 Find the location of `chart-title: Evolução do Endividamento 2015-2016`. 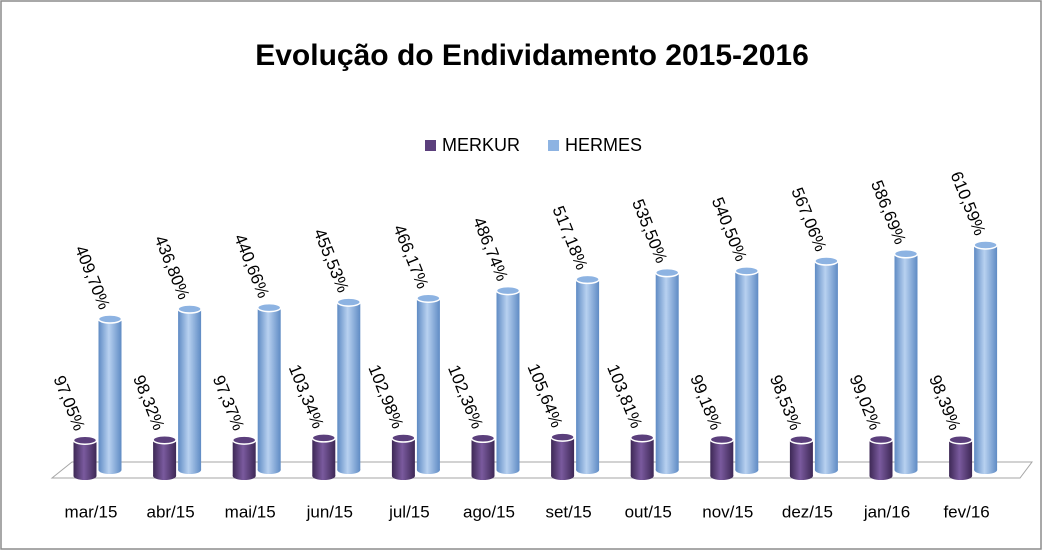

chart-title: Evolução do Endividamento 2015-2016 is located at coordinates (532, 55).